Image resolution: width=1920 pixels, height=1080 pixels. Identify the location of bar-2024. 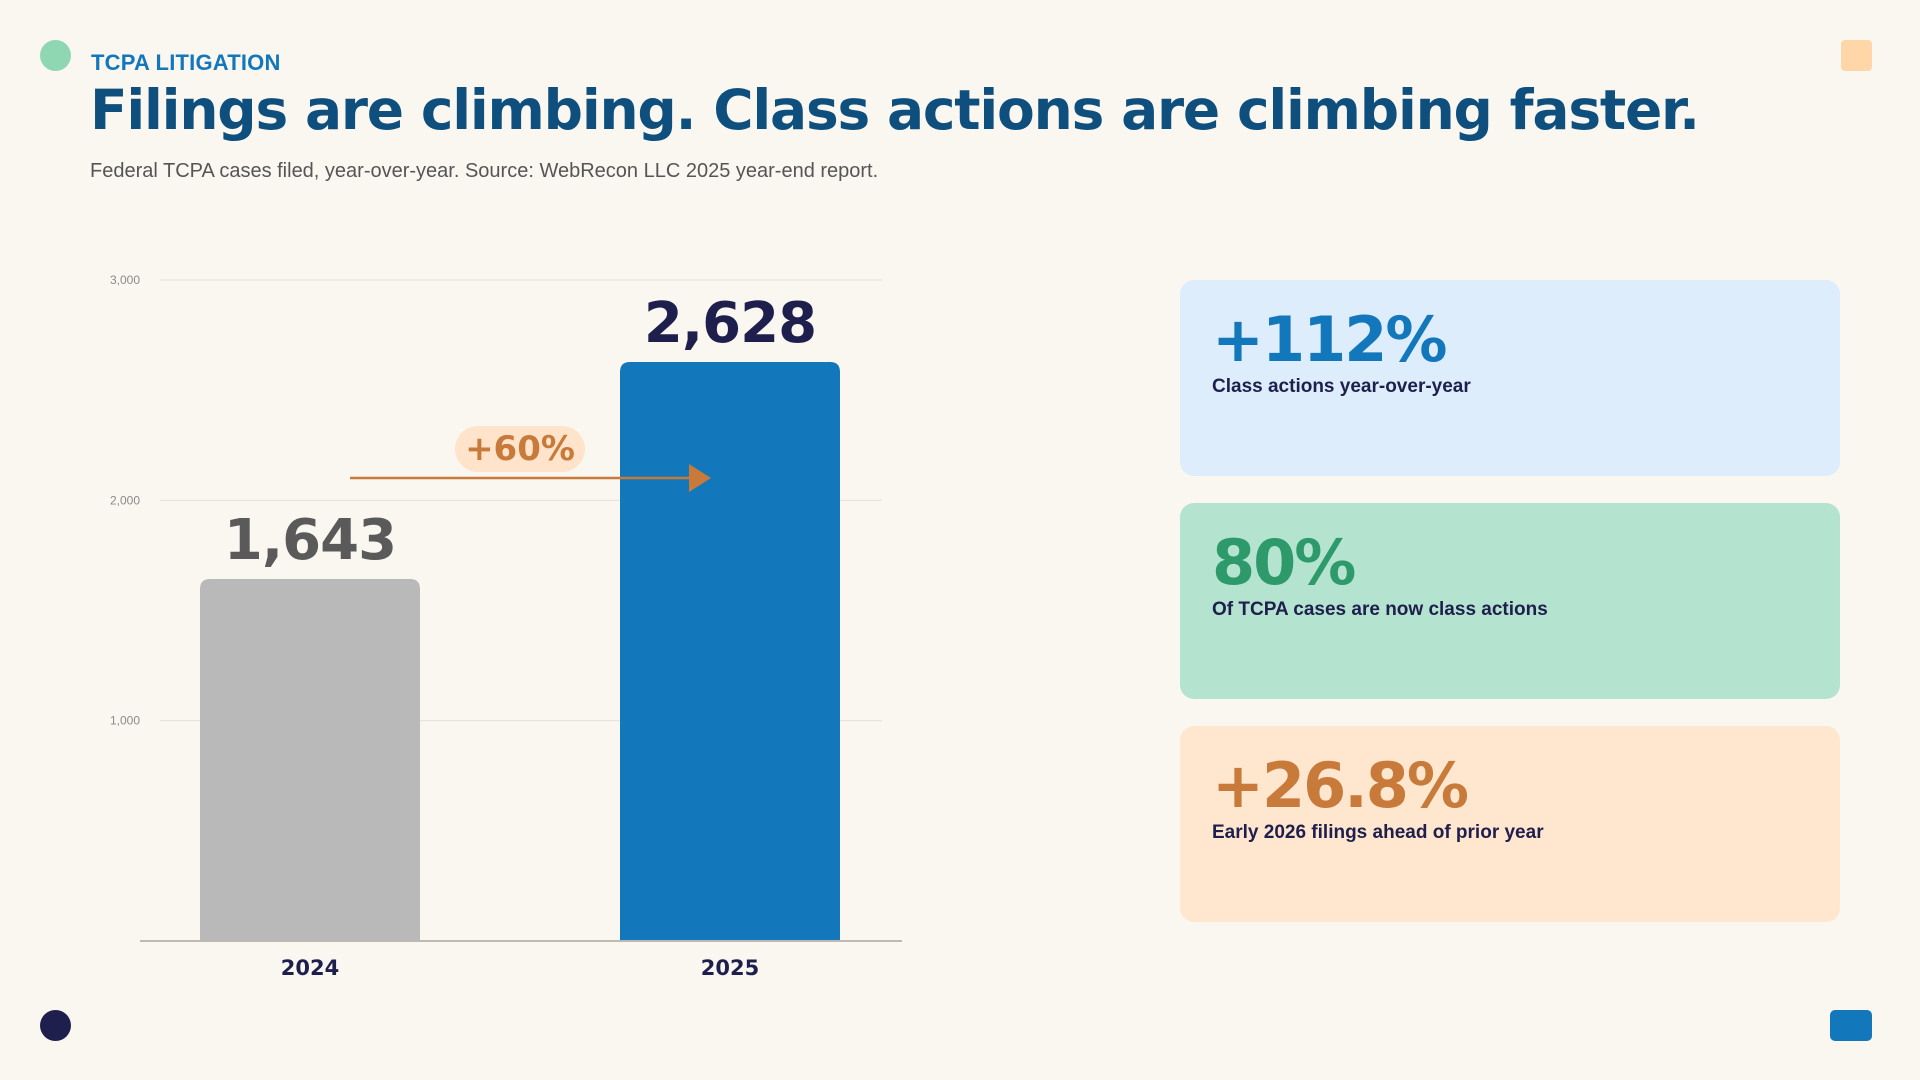
(310, 759).